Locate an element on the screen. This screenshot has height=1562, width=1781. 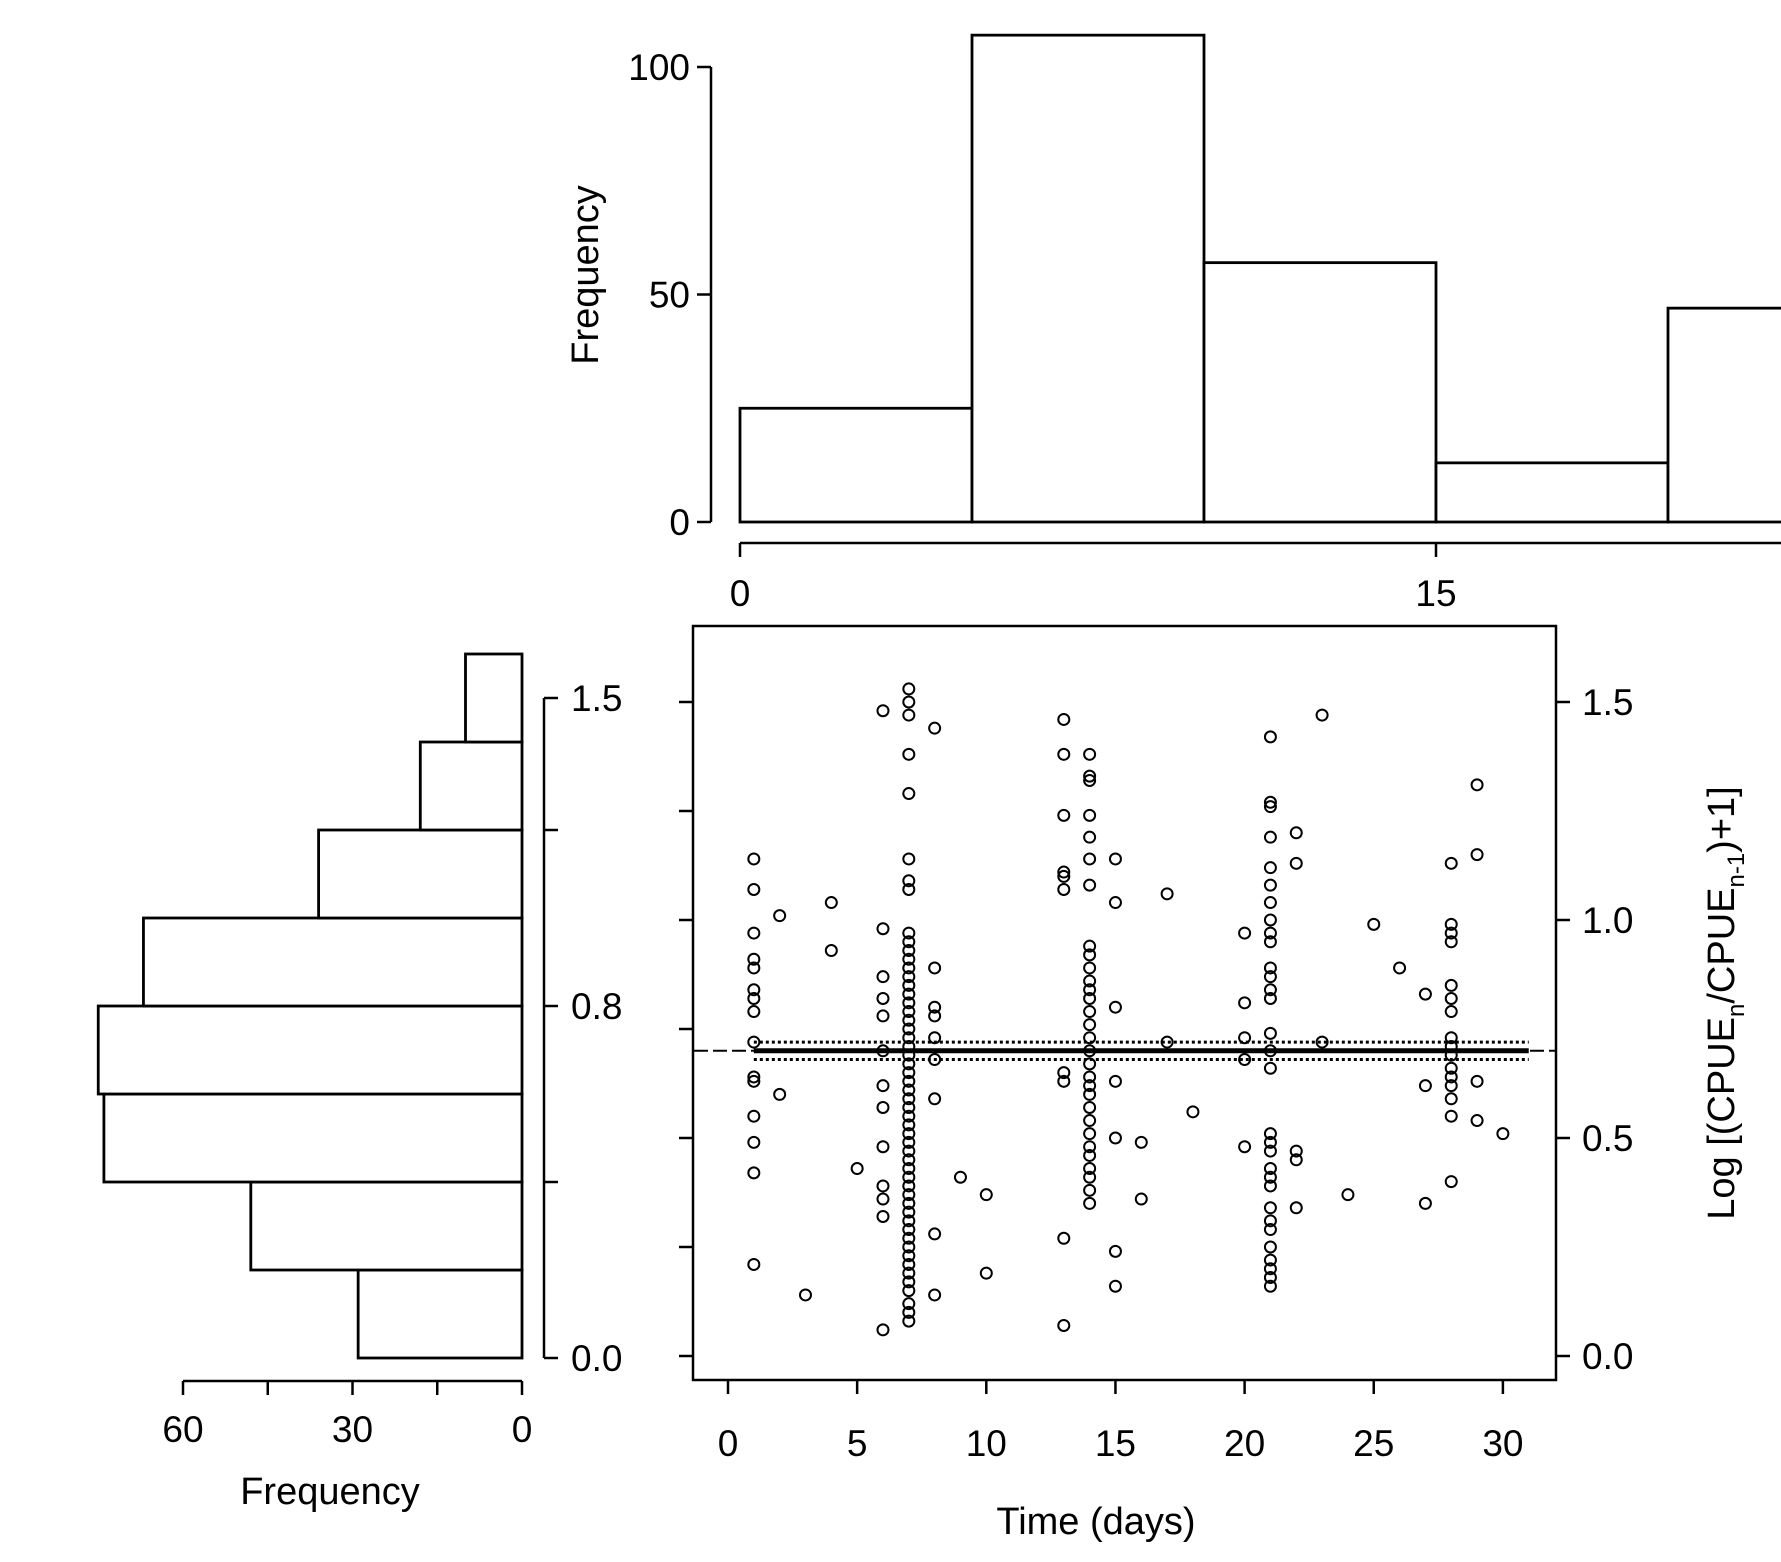
left-x-tick-label: 0 is located at coordinates (522, 1429).